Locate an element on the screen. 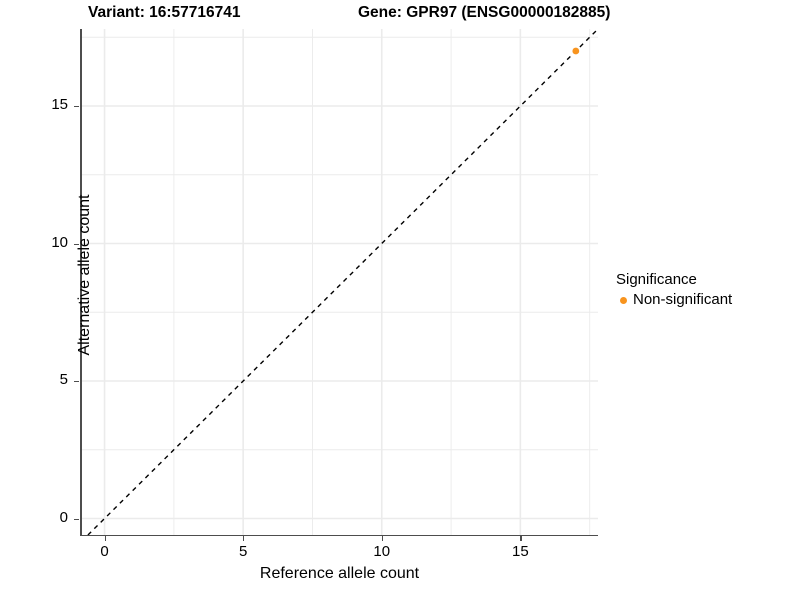  data-points is located at coordinates (576, 51).